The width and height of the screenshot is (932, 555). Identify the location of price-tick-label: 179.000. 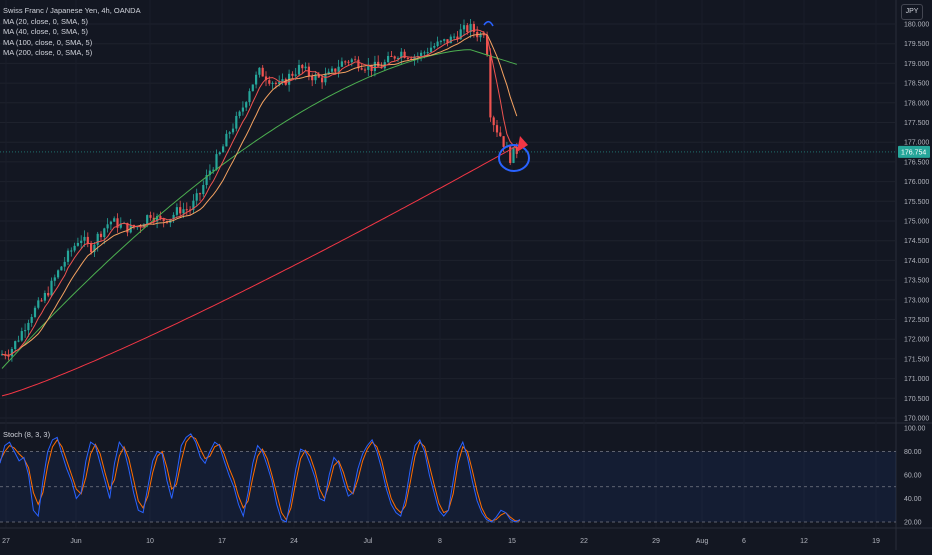
(916, 64).